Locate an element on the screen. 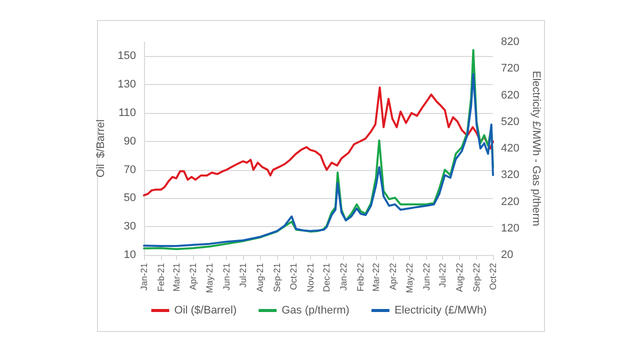  x-tick-label: Feb-22 is located at coordinates (361, 277).